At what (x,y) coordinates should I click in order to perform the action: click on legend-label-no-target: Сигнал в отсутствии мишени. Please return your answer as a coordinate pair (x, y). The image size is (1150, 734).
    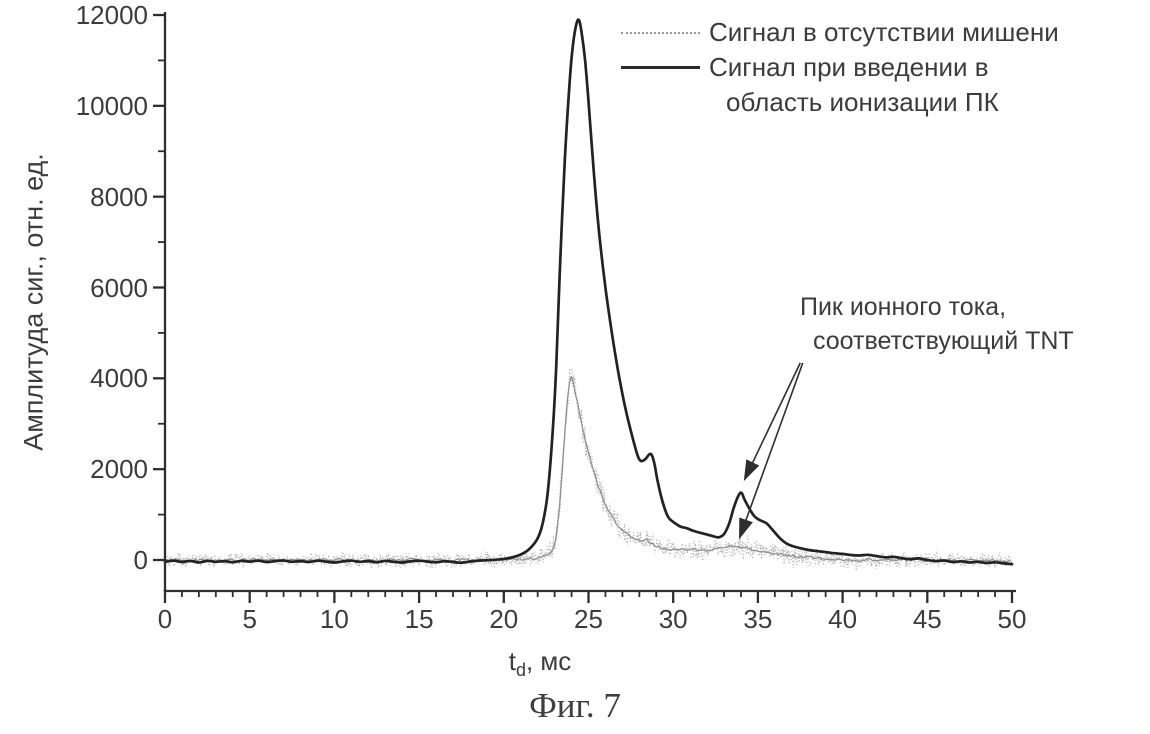
    Looking at the image, I should click on (884, 32).